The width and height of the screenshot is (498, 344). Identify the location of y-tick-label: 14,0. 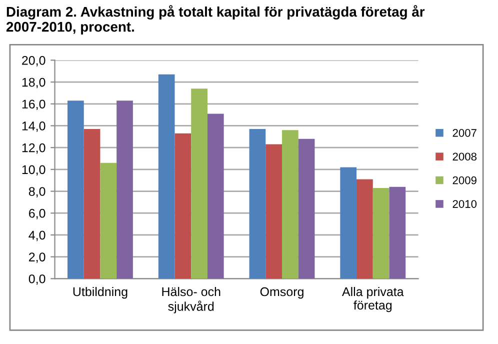
(34, 127).